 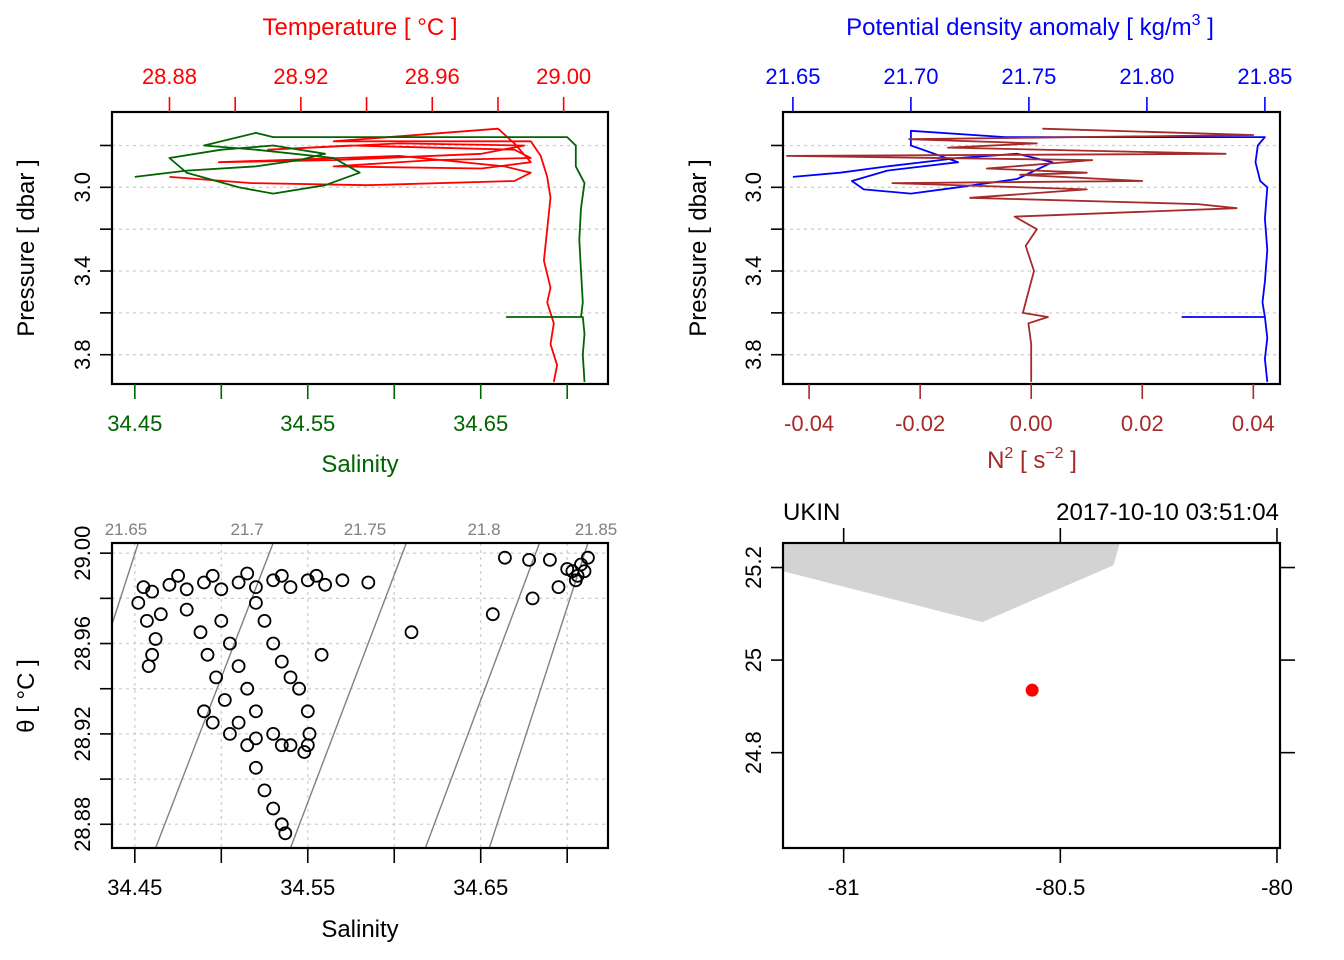 What do you see at coordinates (1032, 690) in the screenshot?
I see `station-marker` at bounding box center [1032, 690].